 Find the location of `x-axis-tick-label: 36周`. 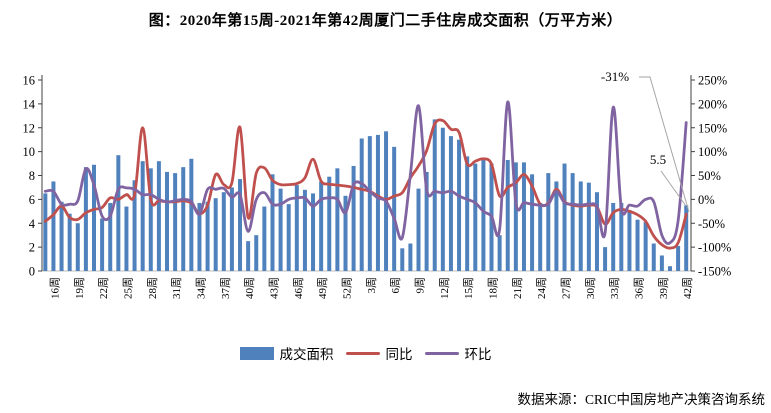

x-axis-tick-label: 36周 is located at coordinates (639, 288).